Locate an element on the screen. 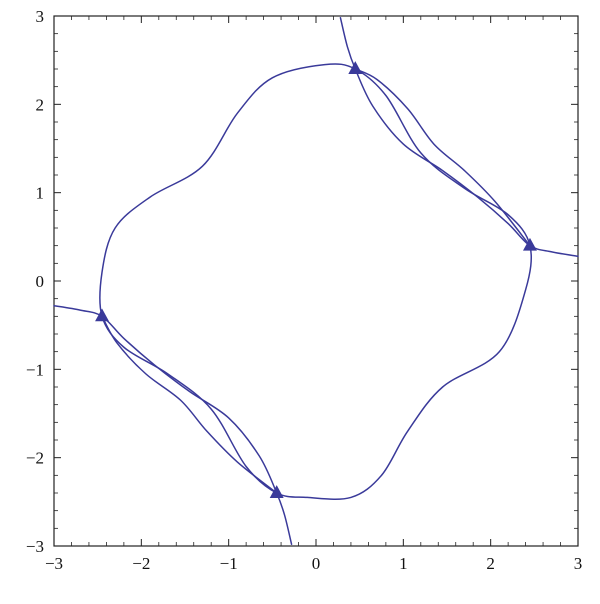  y-tick-label: 0 is located at coordinates (40, 281).